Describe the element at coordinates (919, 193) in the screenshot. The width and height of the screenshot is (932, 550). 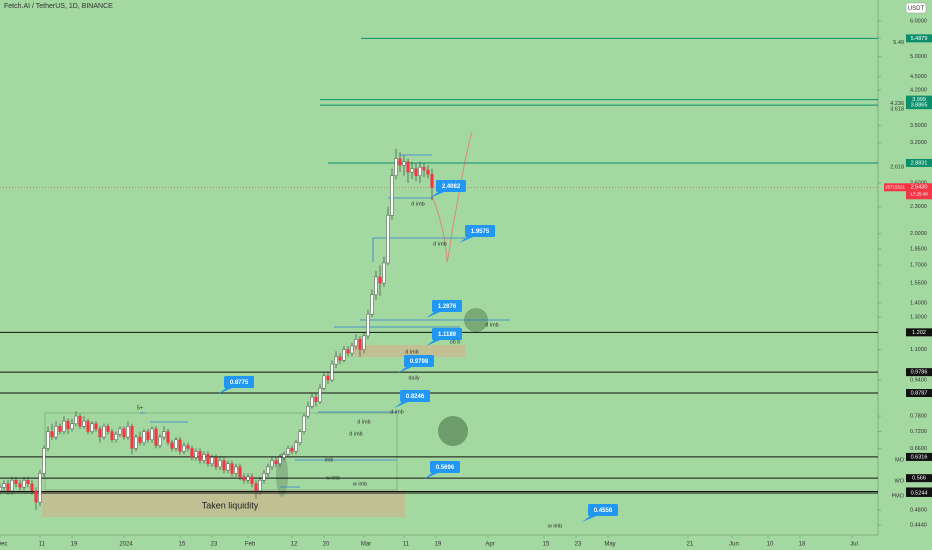
I see `countdown: 17:25:48` at that location.